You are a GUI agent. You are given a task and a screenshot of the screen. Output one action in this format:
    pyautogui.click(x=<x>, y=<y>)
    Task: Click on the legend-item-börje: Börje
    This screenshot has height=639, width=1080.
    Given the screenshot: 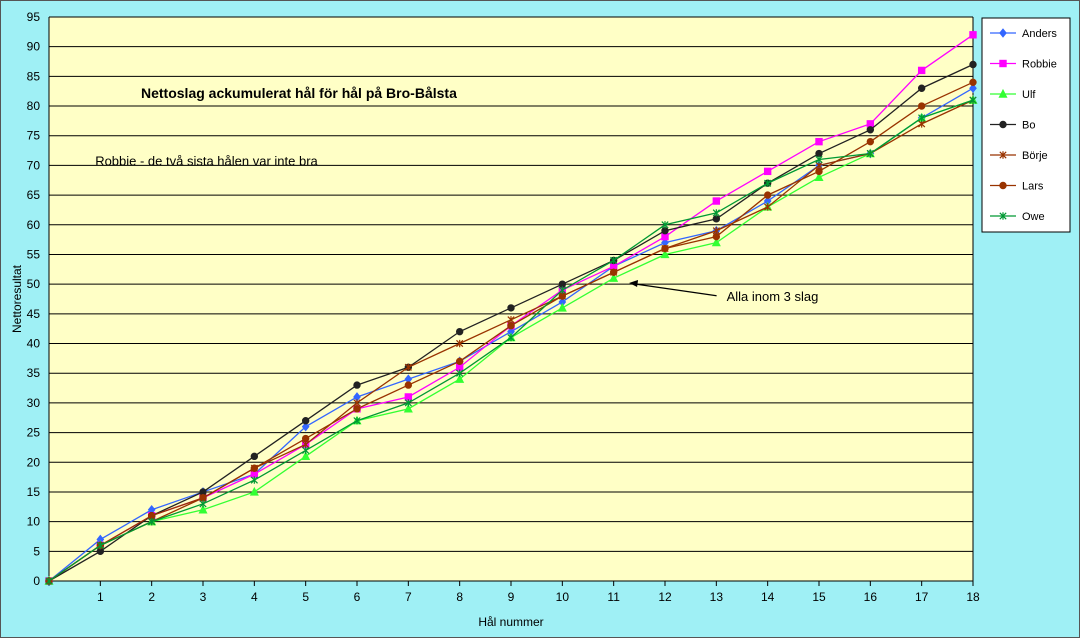 What is the action you would take?
    pyautogui.click(x=1019, y=156)
    